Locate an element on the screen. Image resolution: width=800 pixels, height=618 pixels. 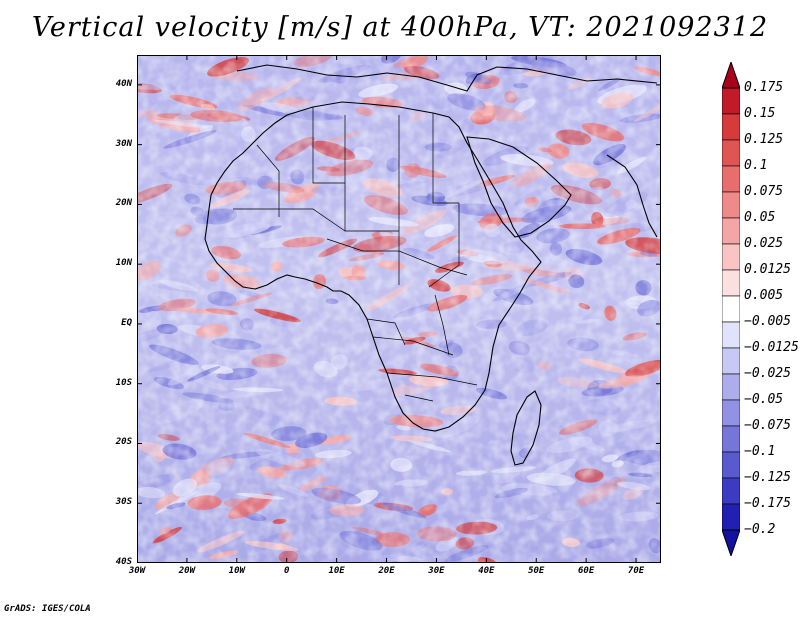
lat-label: 20S is located at coordinates (123, 442).